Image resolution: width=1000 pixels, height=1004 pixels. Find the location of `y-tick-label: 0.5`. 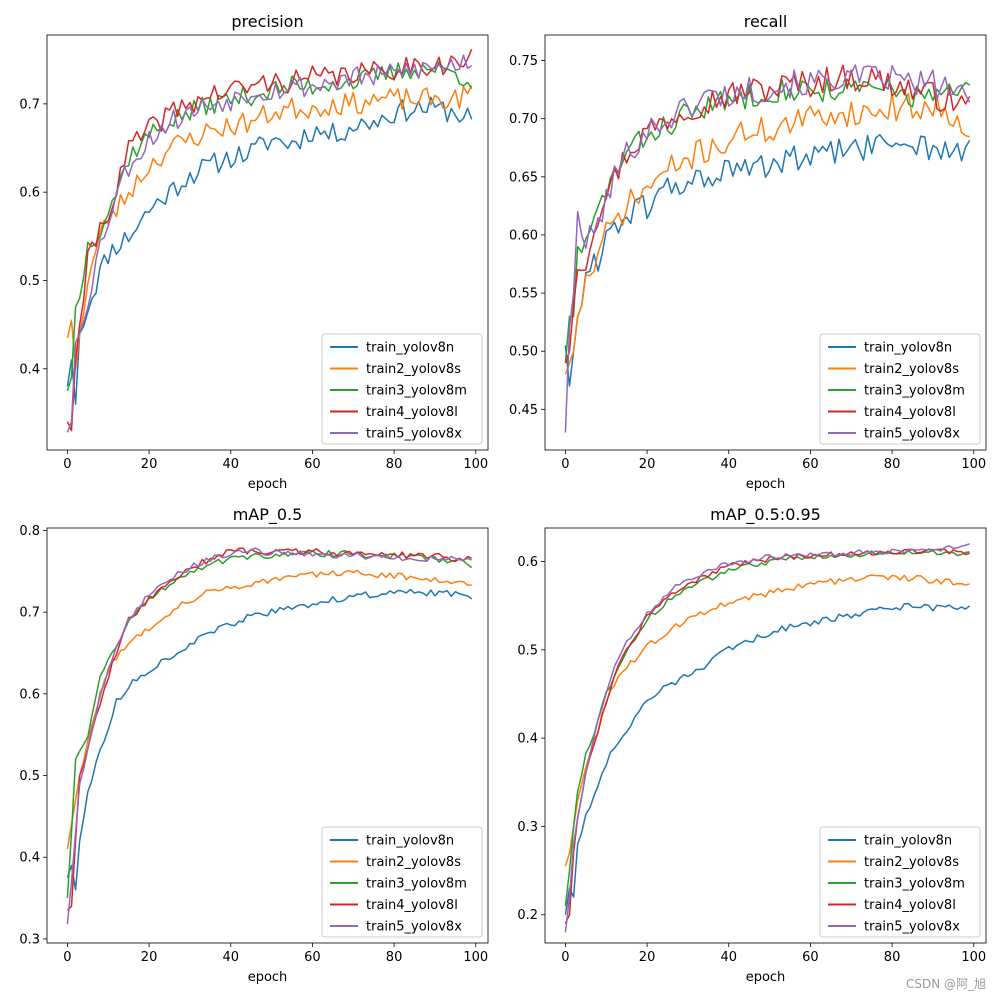

y-tick-label: 0.5 is located at coordinates (527, 650).